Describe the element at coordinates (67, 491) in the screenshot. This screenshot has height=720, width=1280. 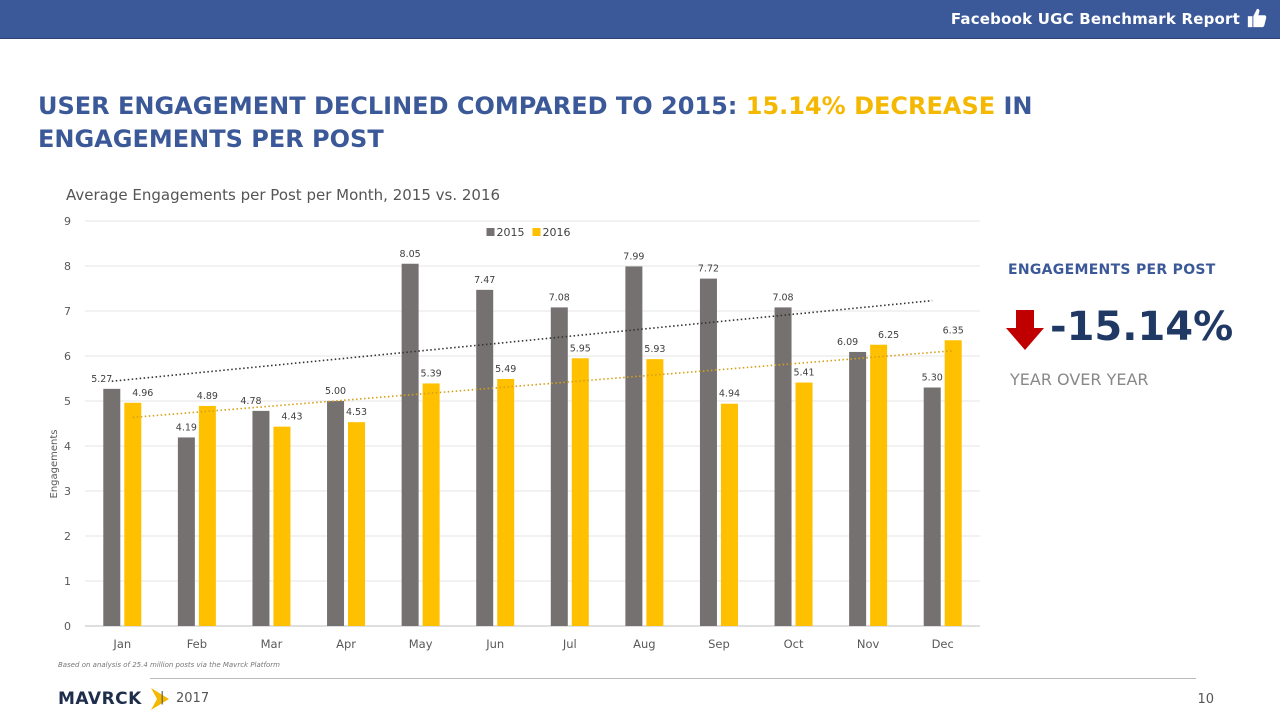
I see `y-tick-label: 3` at that location.